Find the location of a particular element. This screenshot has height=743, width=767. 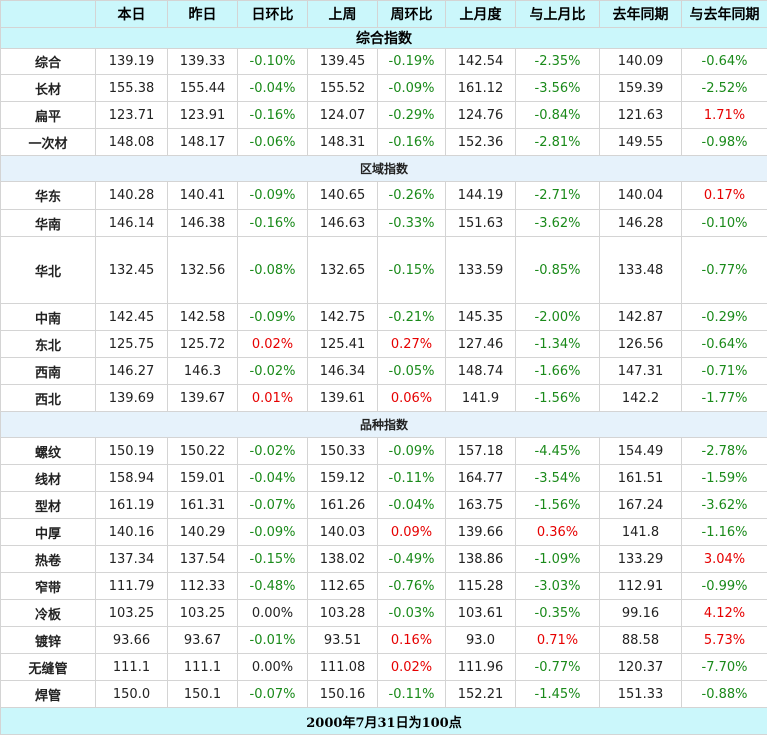

header-cell-yesterday: 昨日 is located at coordinates (202, 14).